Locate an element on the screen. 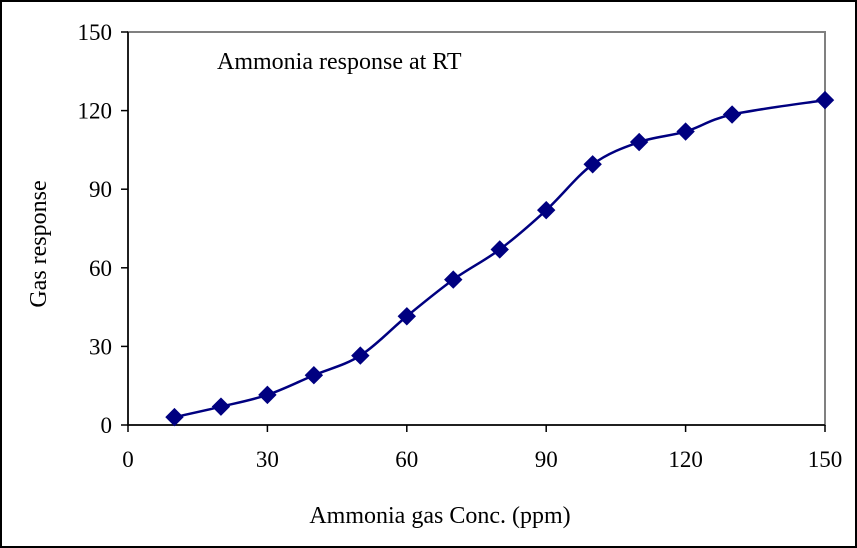 The width and height of the screenshot is (857, 548). x-tick-label: 90 is located at coordinates (546, 459).